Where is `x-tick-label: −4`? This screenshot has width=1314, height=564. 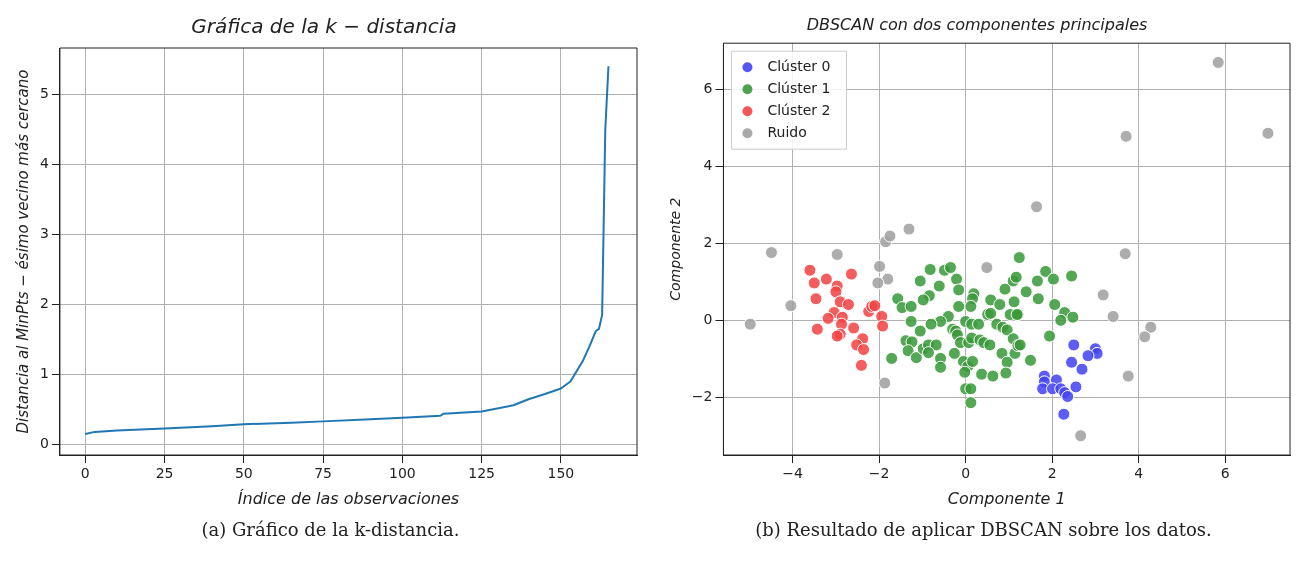
x-tick-label: −4 is located at coordinates (792, 473).